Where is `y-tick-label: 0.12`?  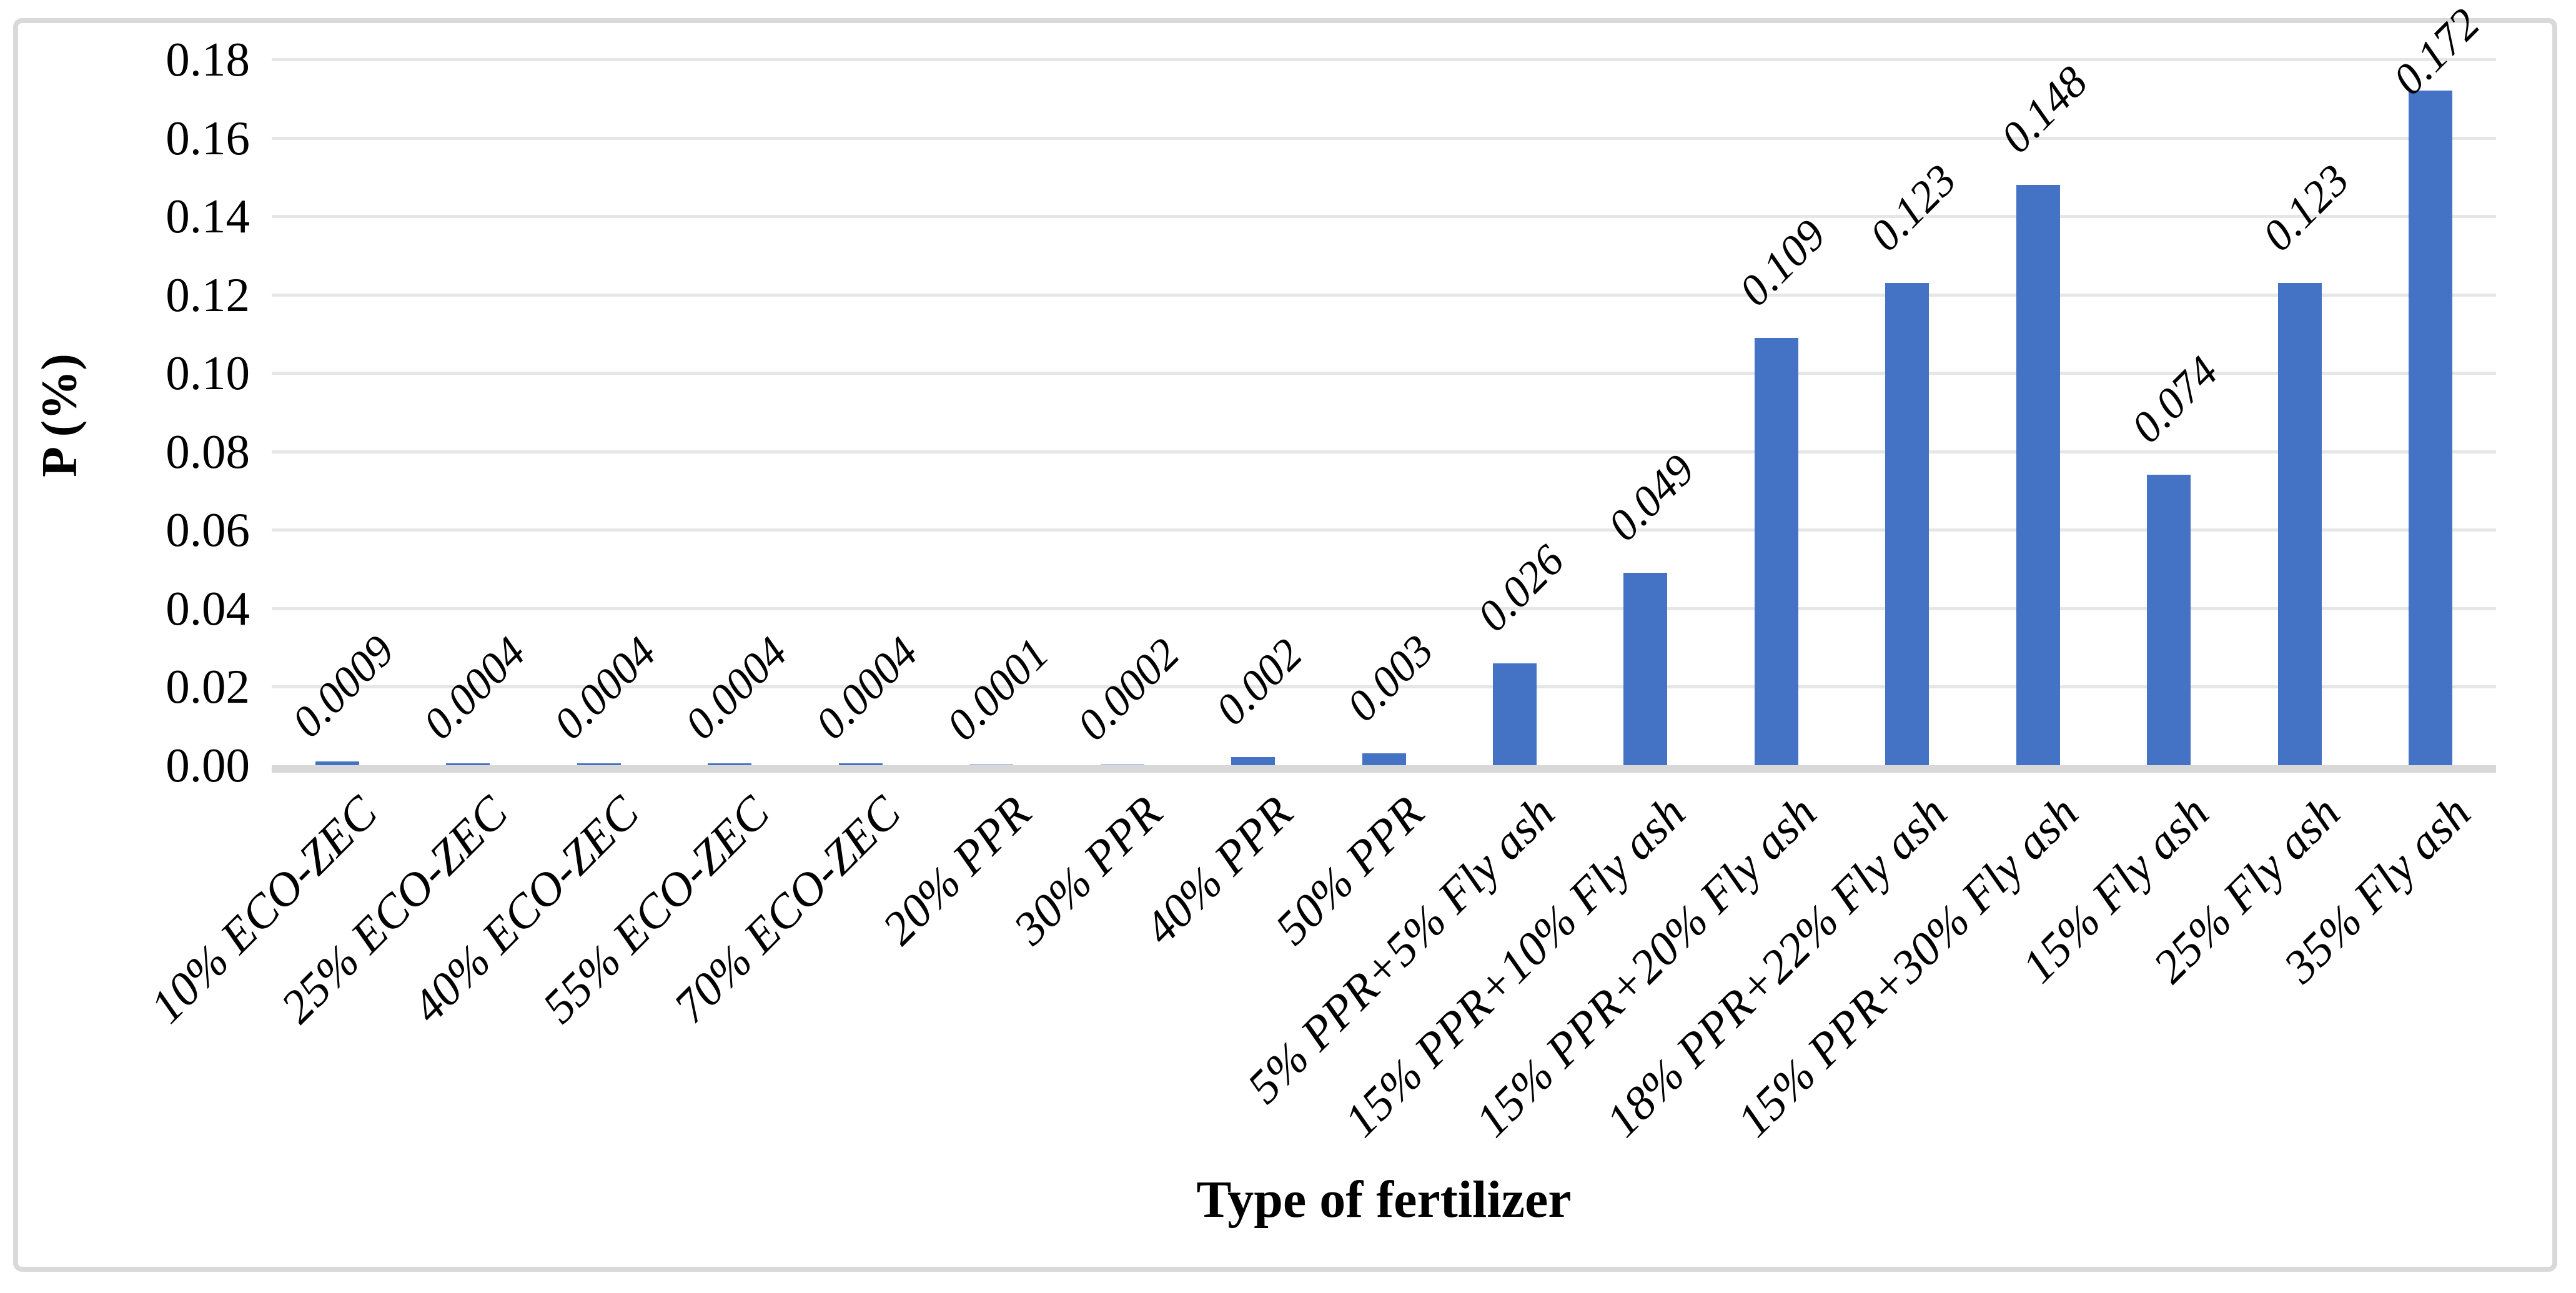 y-tick-label: 0.12 is located at coordinates (208, 294).